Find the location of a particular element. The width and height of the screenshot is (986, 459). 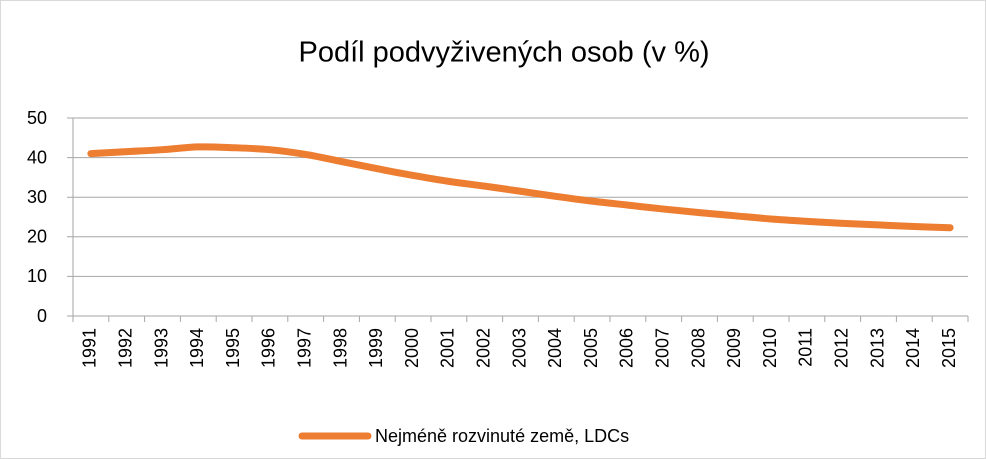

x-tick-label: 1999 is located at coordinates (376, 348).